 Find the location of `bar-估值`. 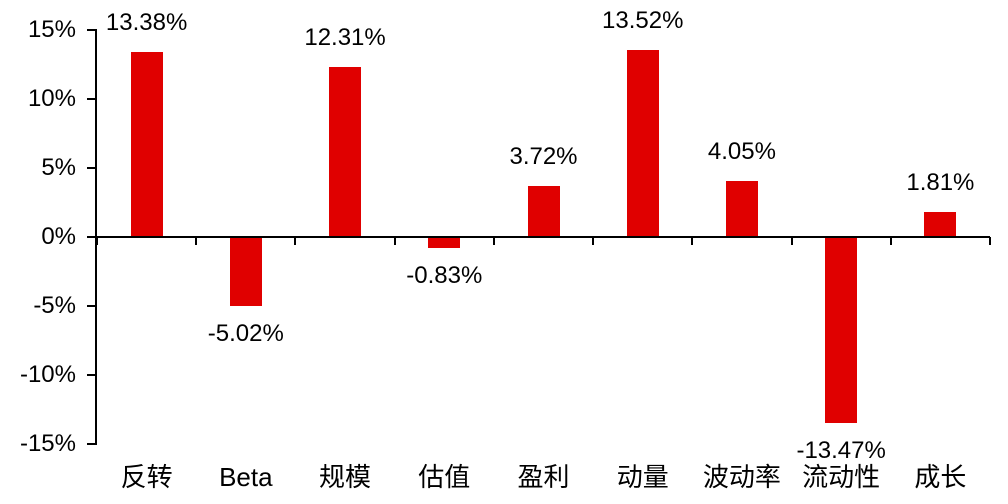

bar-估值 is located at coordinates (444, 243).